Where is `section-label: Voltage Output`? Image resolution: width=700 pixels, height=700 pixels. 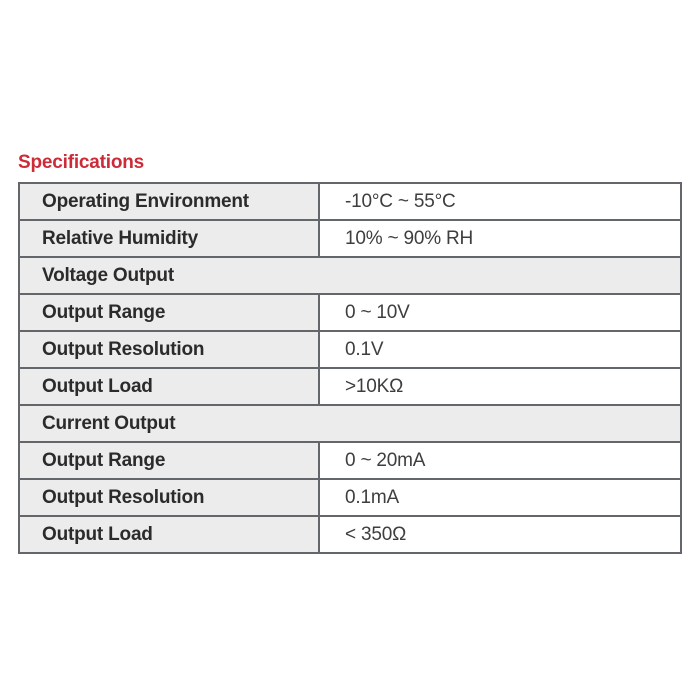 section-label: Voltage Output is located at coordinates (350, 275).